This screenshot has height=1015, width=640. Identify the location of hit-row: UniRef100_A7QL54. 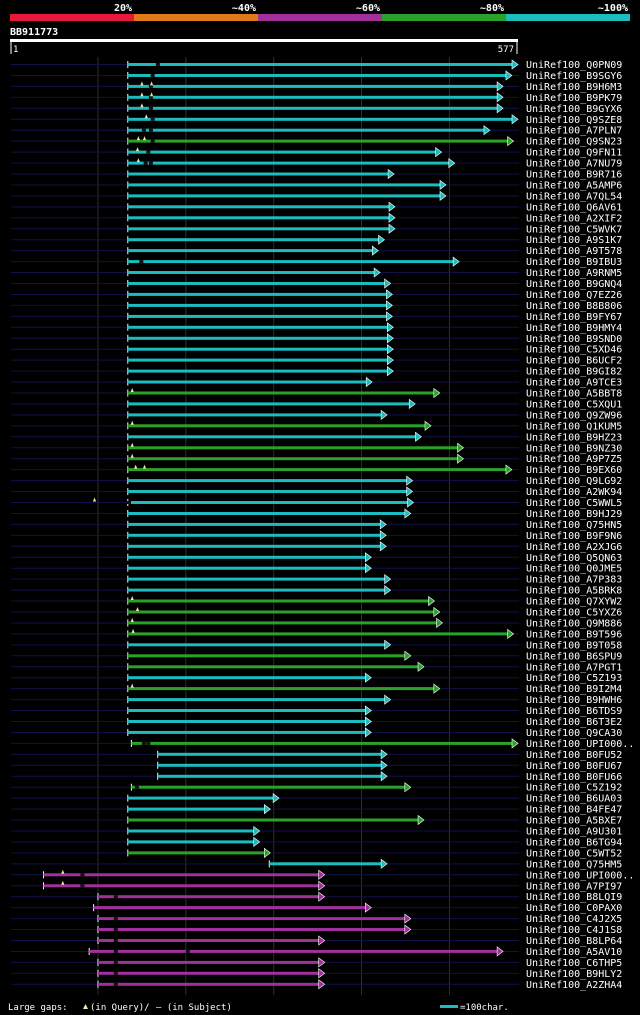
(316, 196).